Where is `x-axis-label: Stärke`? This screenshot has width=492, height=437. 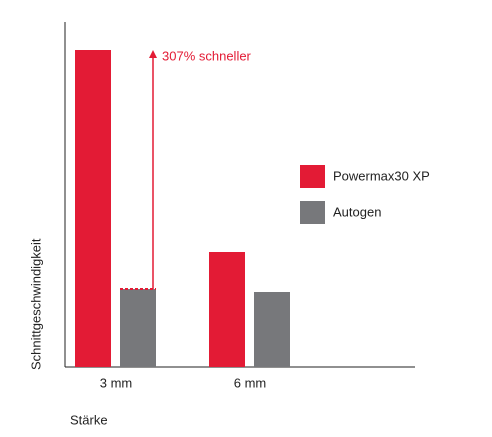 x-axis-label: Stärke is located at coordinates (89, 419).